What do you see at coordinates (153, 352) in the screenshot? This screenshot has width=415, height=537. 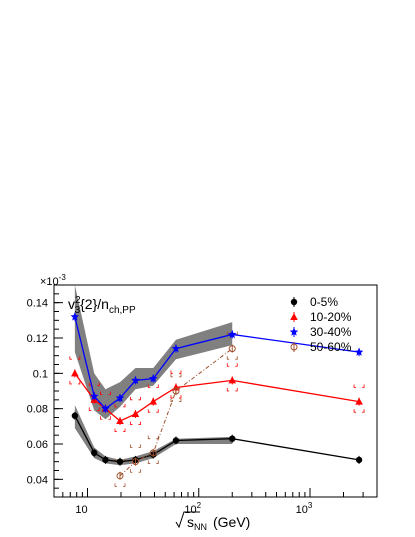 I see `uncertainty-band` at bounding box center [153, 352].